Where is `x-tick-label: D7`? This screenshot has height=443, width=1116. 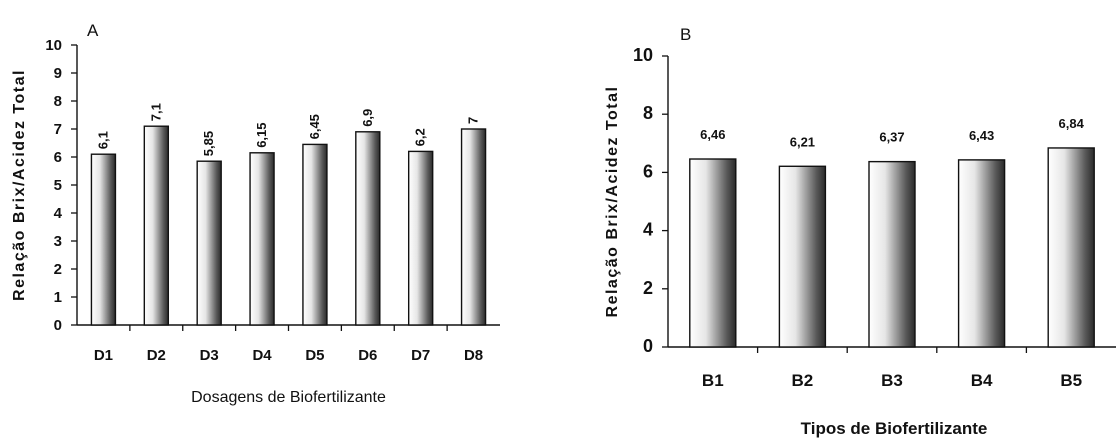
x-tick-label: D7 is located at coordinates (420, 355).